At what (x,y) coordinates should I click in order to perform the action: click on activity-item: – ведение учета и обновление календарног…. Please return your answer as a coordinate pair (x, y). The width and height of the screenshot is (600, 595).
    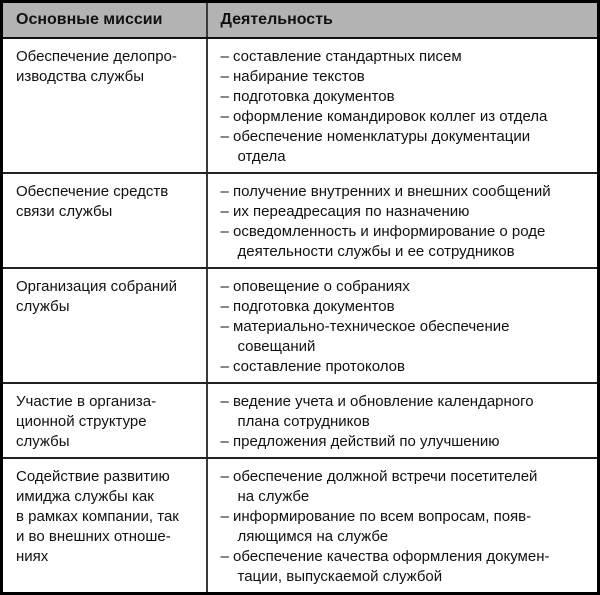
    Looking at the image, I should click on (377, 411).